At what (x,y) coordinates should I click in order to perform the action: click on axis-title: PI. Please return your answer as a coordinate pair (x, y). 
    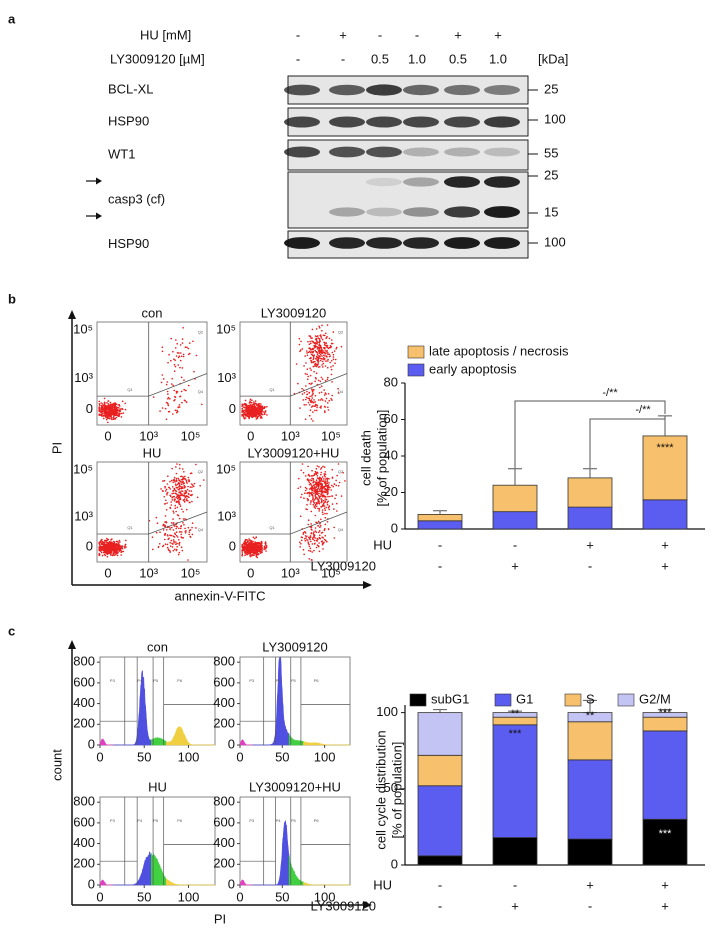
    Looking at the image, I should click on (220, 918).